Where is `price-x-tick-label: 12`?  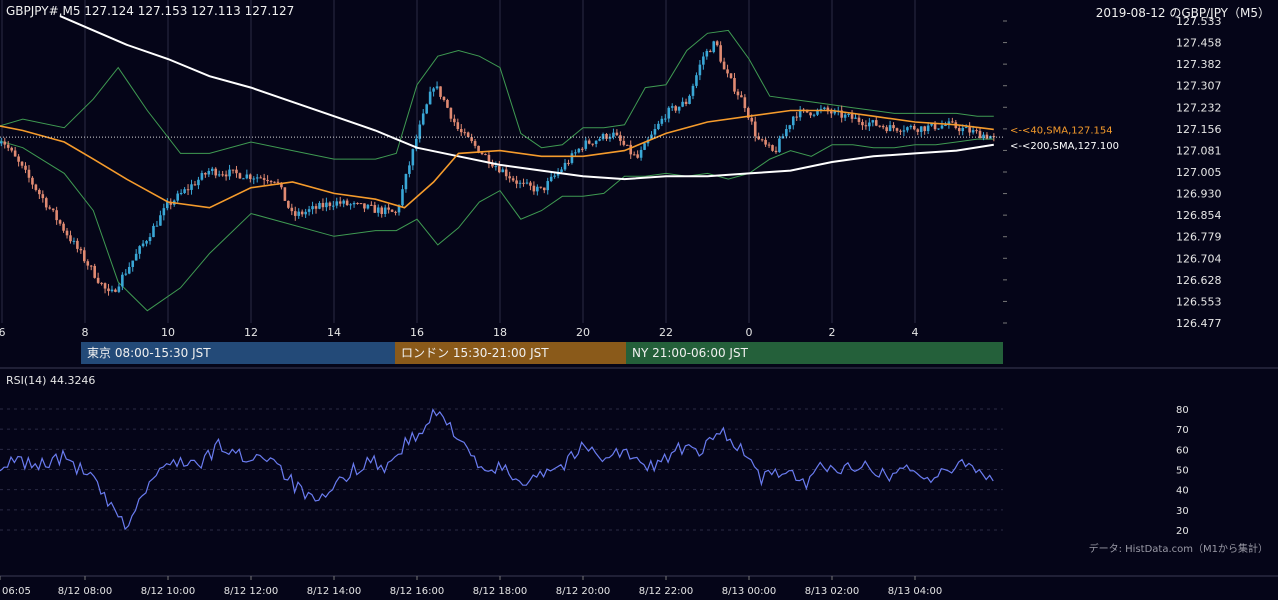
price-x-tick-label: 12 is located at coordinates (251, 332).